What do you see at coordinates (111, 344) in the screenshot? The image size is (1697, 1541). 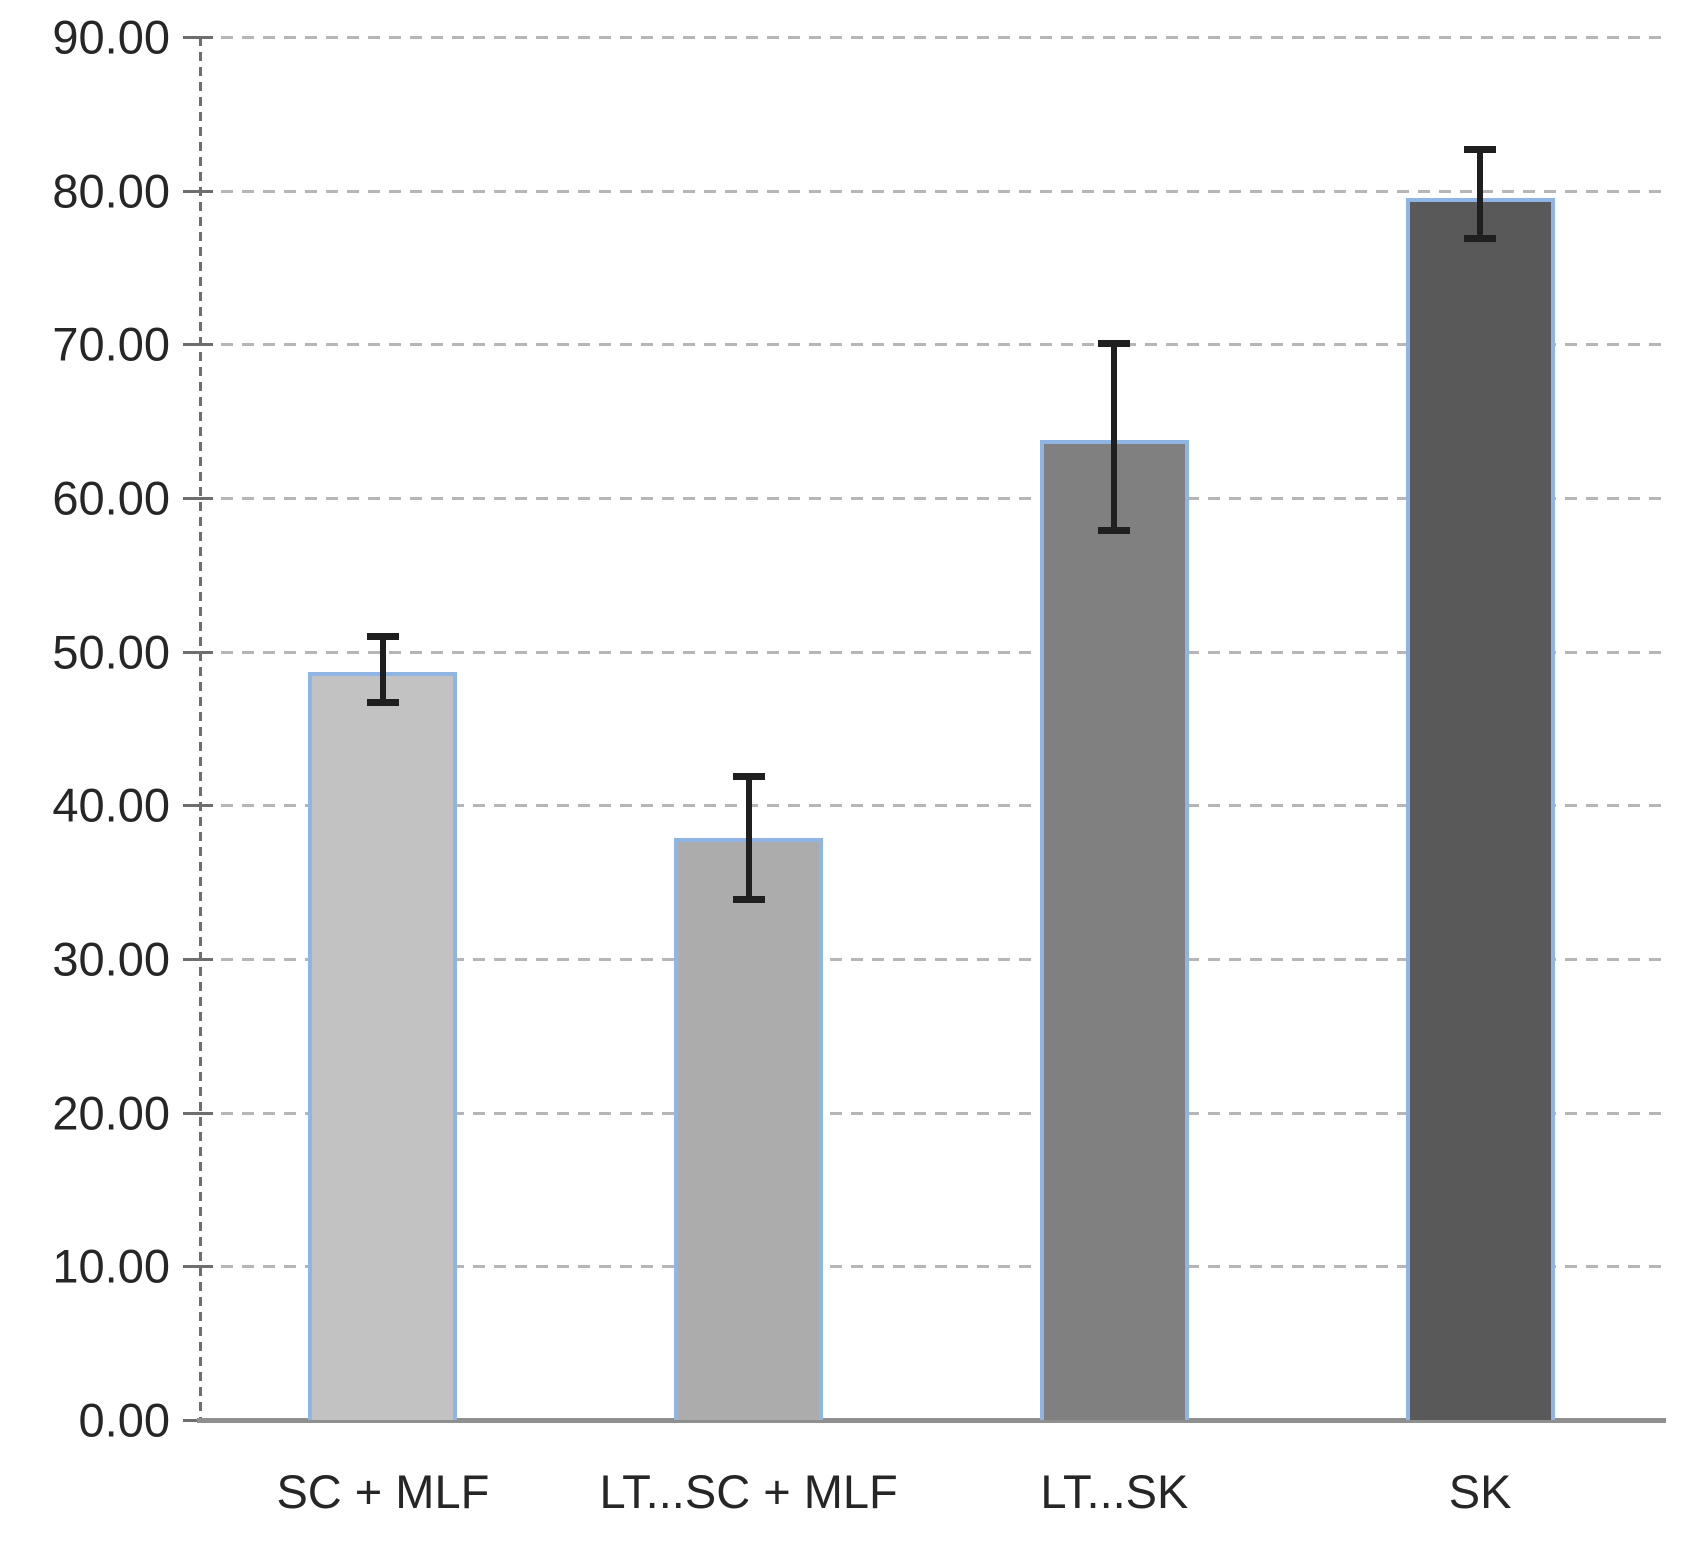 I see `y-axis-tick-label: 70.00` at bounding box center [111, 344].